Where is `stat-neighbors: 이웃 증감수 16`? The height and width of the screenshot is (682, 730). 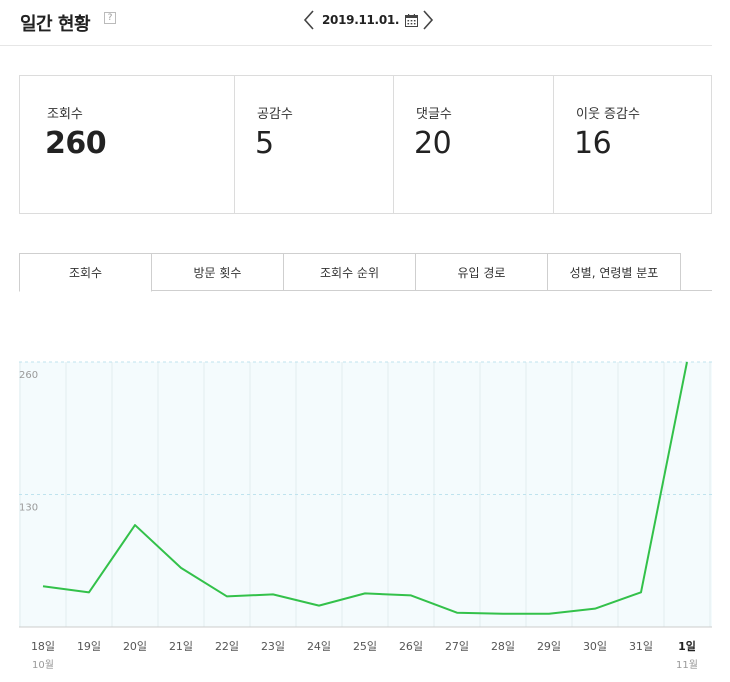
stat-neighbors: 이웃 증감수 16 is located at coordinates (632, 144).